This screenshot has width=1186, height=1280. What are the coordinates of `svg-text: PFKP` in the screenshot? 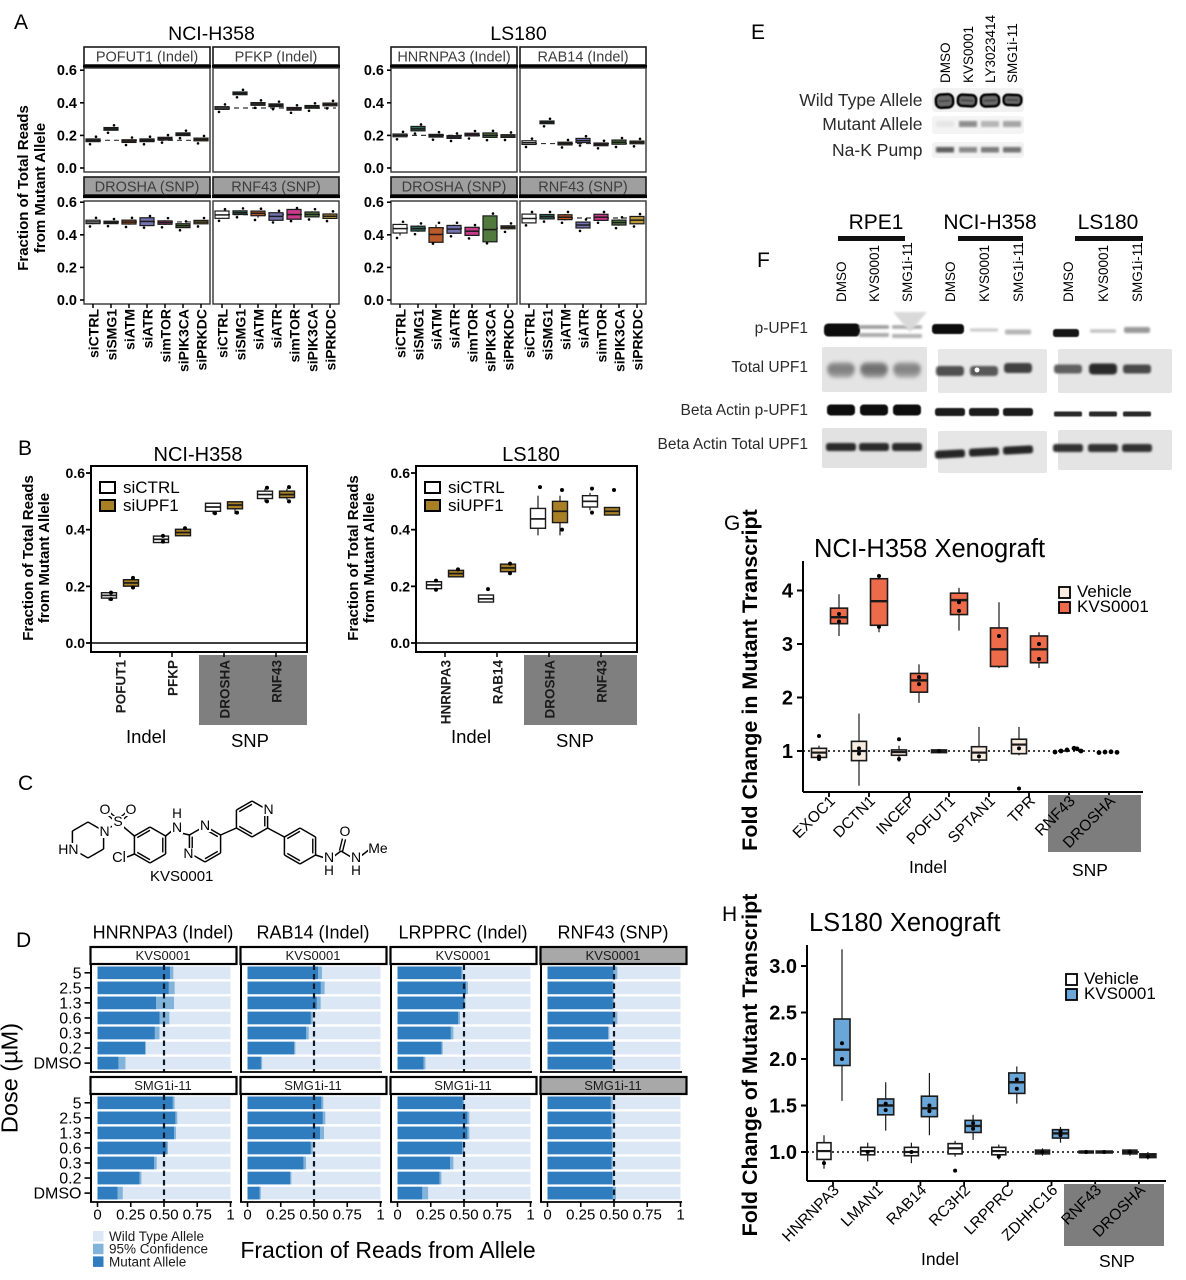 It's located at (173, 678).